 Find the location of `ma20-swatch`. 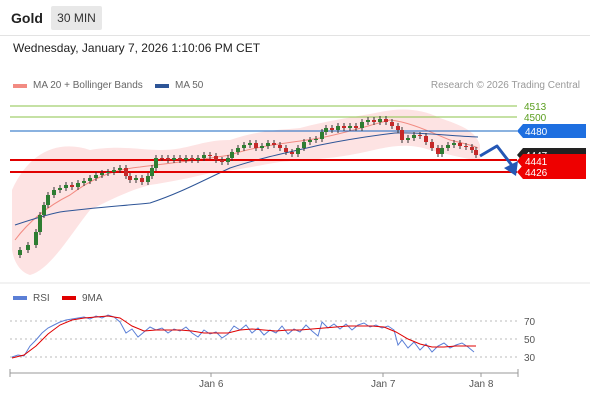

ma20-swatch is located at coordinates (20, 85).